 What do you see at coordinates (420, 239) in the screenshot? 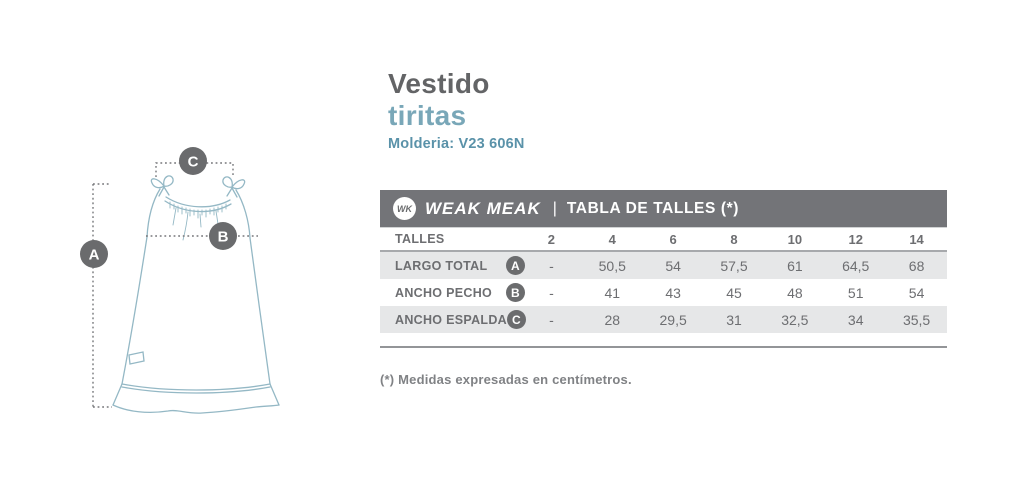
I see `sizes-header-label: TALLES` at bounding box center [420, 239].